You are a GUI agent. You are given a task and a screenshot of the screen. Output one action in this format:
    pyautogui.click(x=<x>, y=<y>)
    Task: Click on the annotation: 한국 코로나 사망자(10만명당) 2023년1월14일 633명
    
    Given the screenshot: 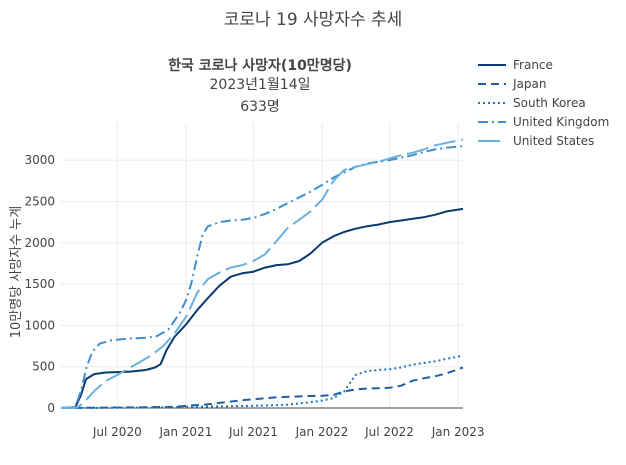 What is the action you would take?
    pyautogui.click(x=260, y=86)
    